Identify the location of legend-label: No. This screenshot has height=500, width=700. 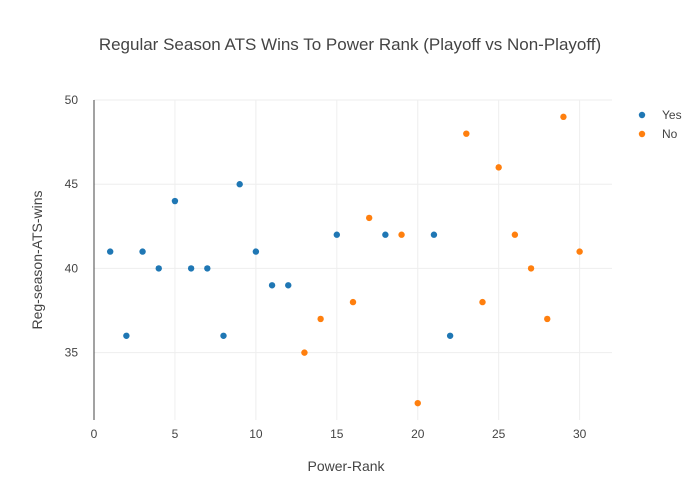
(670, 134).